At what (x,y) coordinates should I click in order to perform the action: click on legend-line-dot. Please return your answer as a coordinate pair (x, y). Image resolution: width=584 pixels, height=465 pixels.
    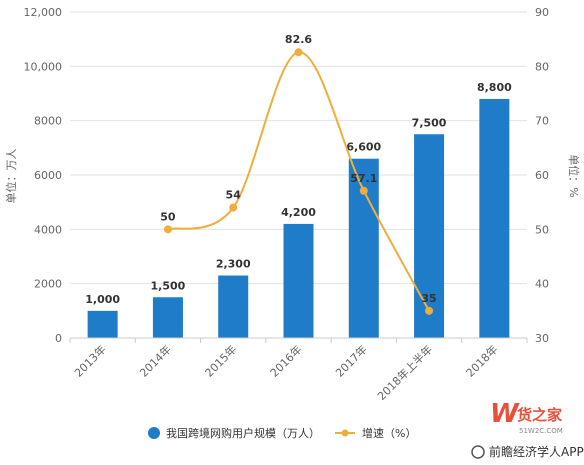
    Looking at the image, I should click on (345, 433).